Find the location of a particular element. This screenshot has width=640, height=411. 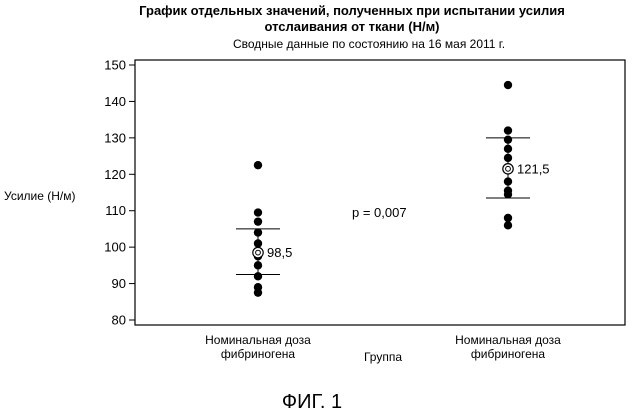

y-axis-label: Усилие (Н/м) is located at coordinates (39, 196).